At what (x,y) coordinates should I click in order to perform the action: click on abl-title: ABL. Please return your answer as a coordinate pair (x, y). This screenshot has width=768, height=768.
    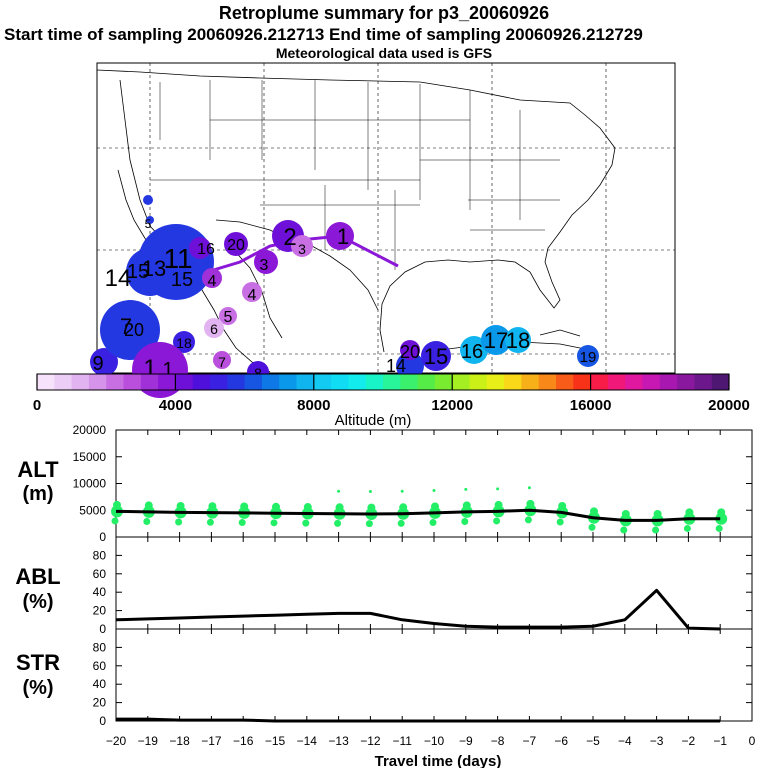
    Looking at the image, I should click on (37, 576).